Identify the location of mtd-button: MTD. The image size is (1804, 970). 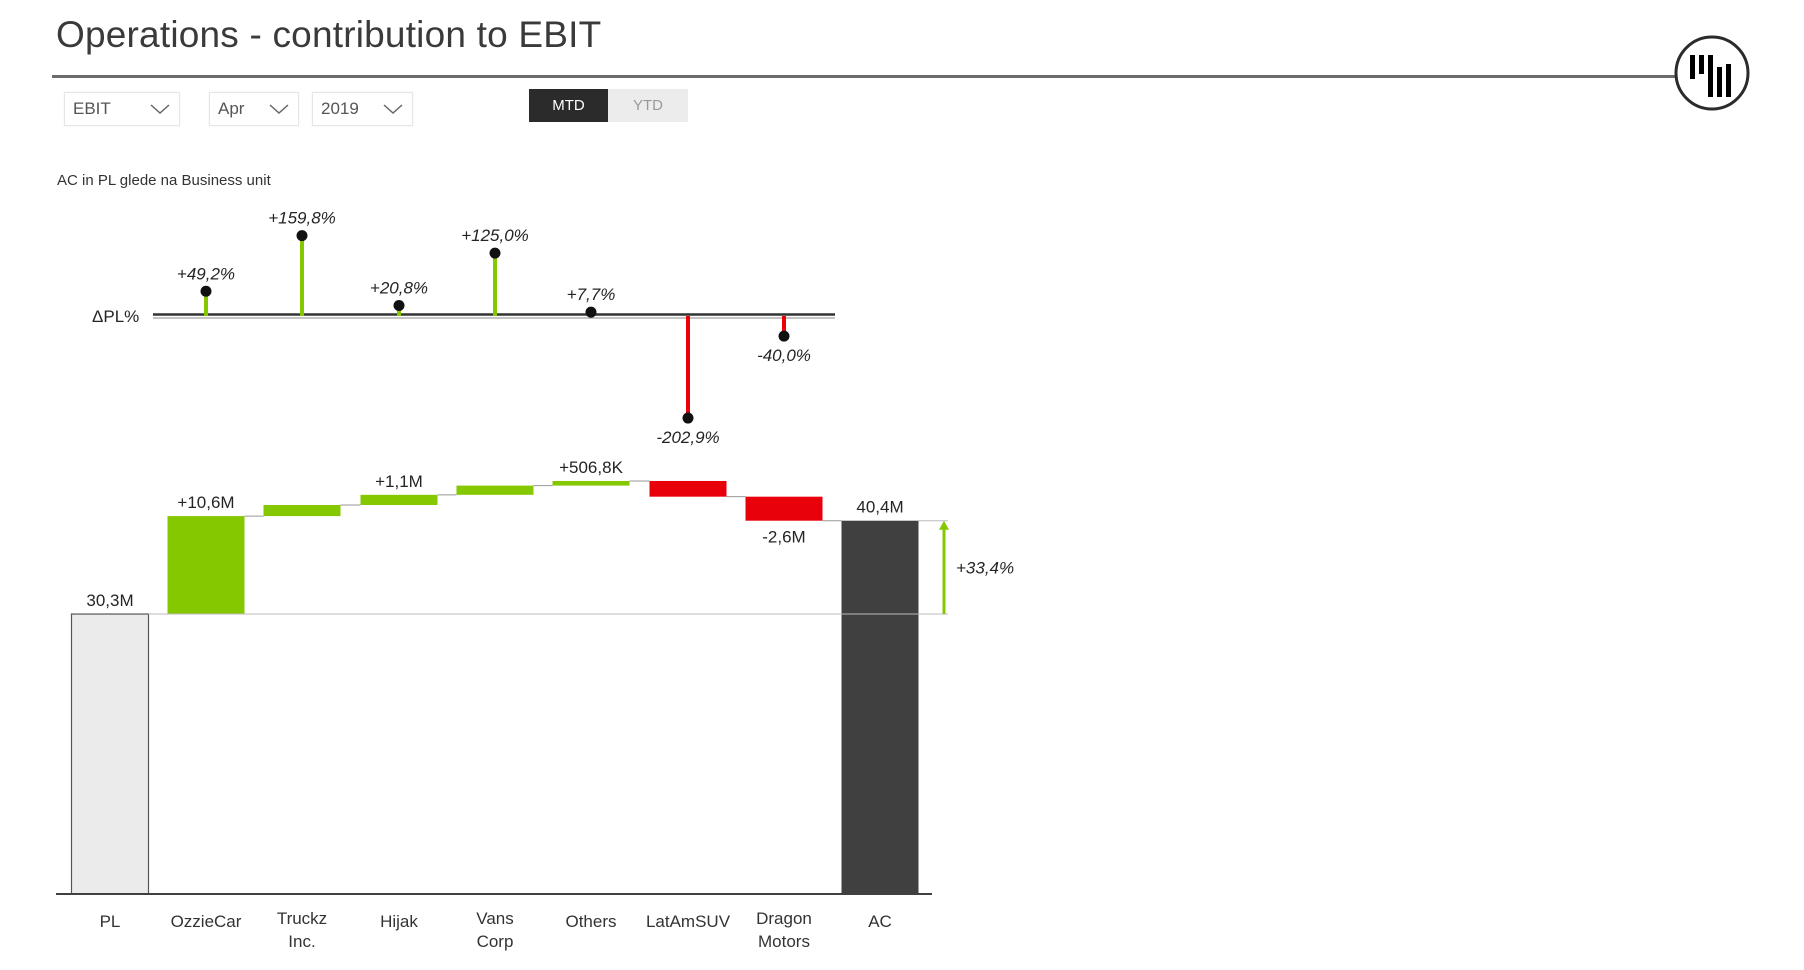
(568, 105).